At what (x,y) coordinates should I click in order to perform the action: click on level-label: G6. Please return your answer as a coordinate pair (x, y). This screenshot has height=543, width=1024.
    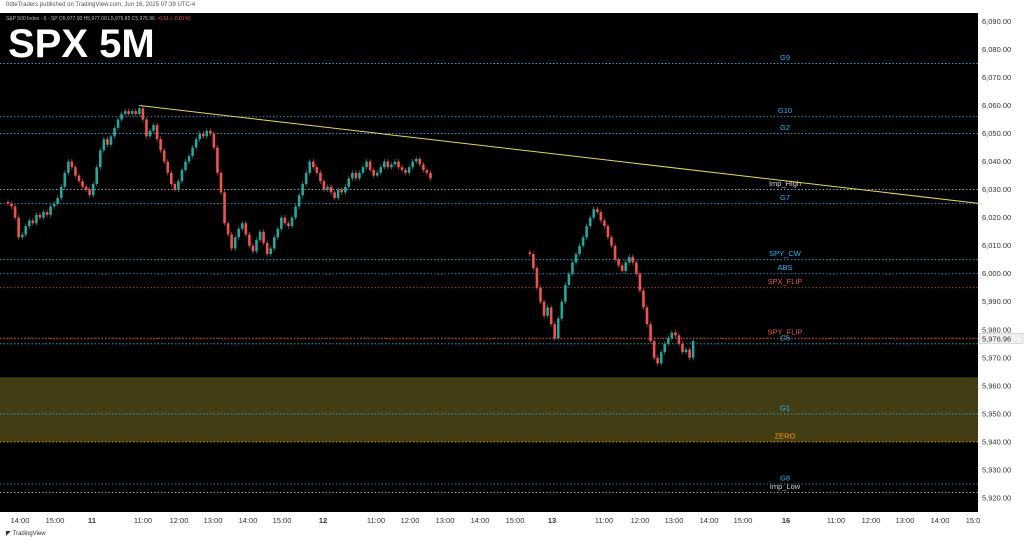
    Looking at the image, I should click on (785, 337).